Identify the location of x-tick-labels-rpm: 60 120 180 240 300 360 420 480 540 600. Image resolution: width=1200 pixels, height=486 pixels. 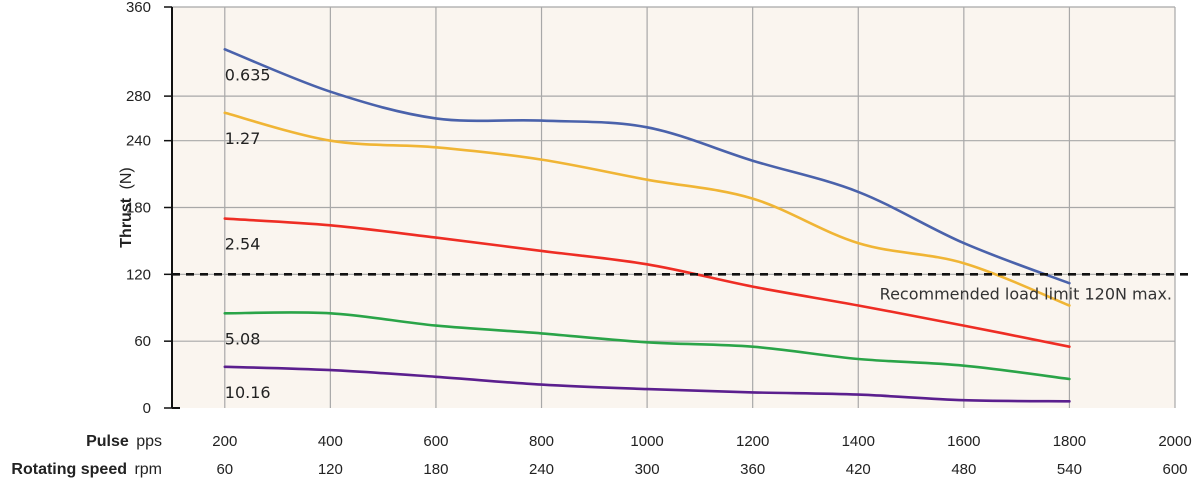
(701, 469).